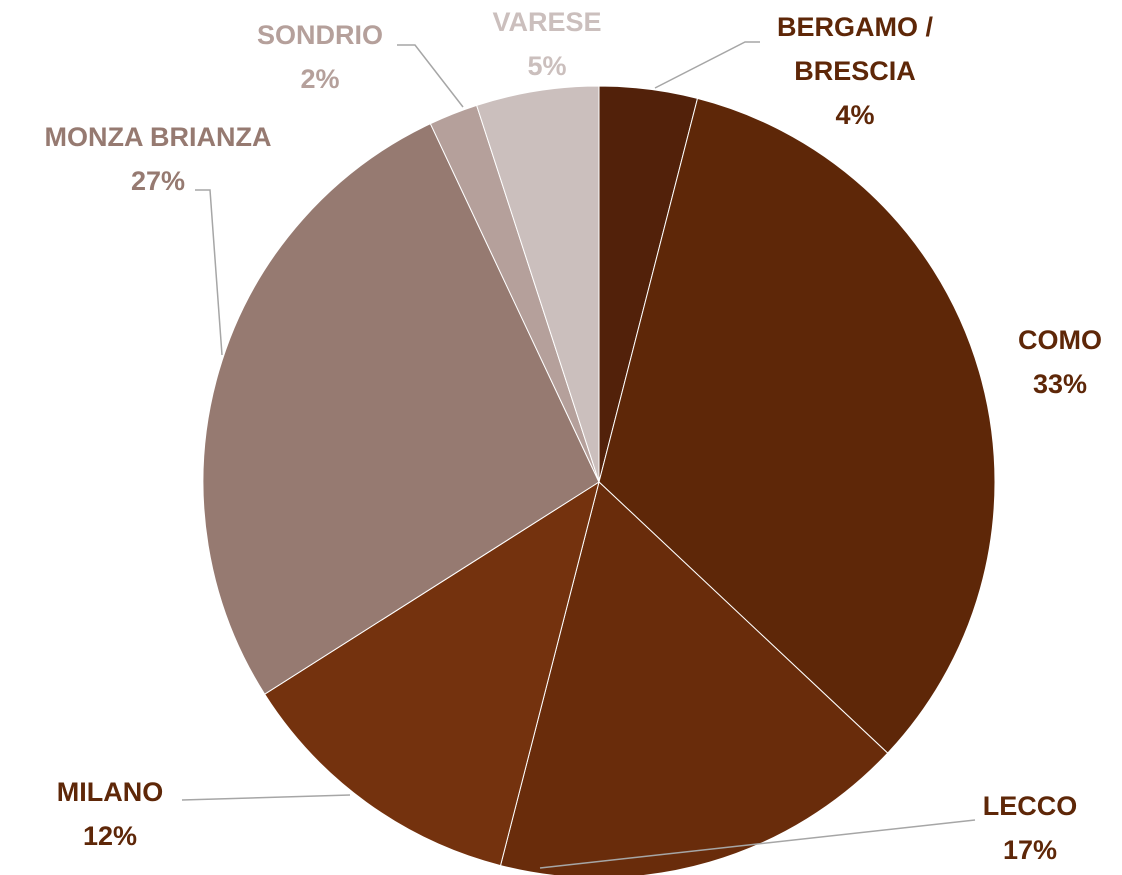  Describe the element at coordinates (547, 66) in the screenshot. I see `value-label: 5%` at that location.